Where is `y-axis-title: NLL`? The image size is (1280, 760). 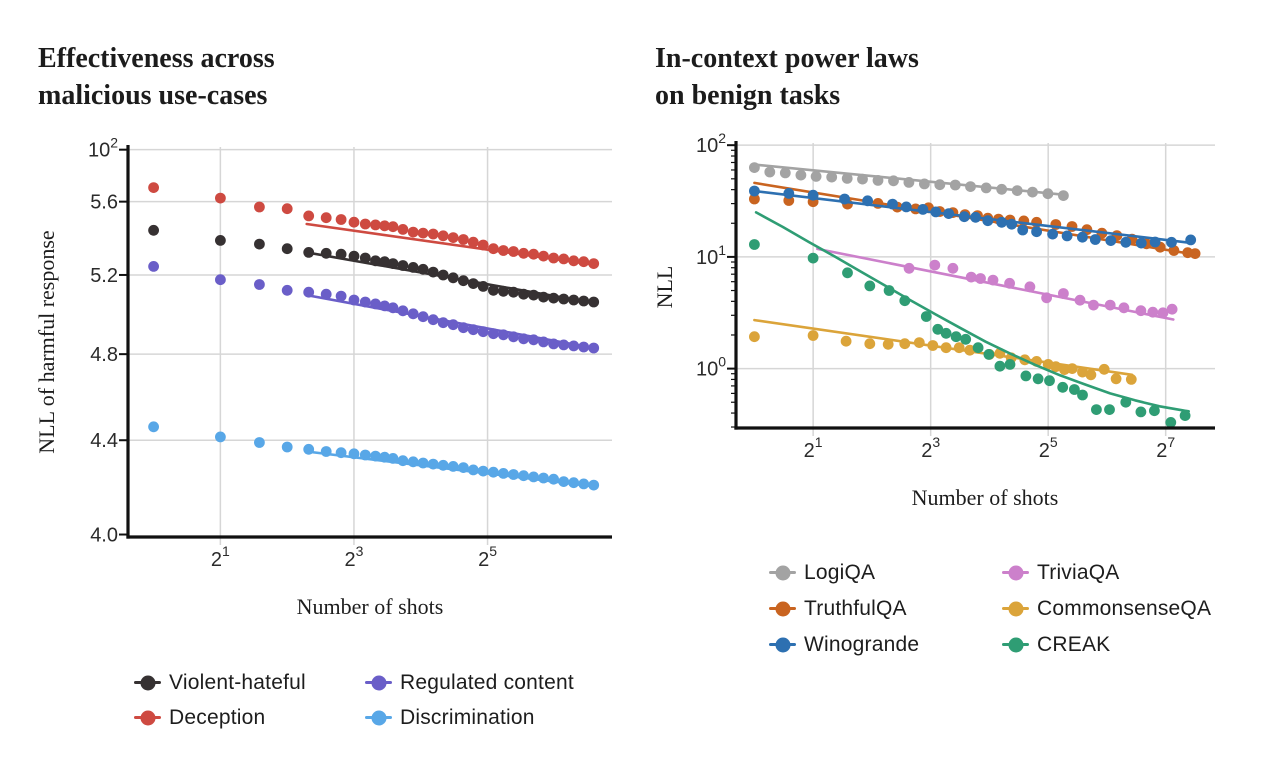 y-axis-title: NLL is located at coordinates (664, 287).